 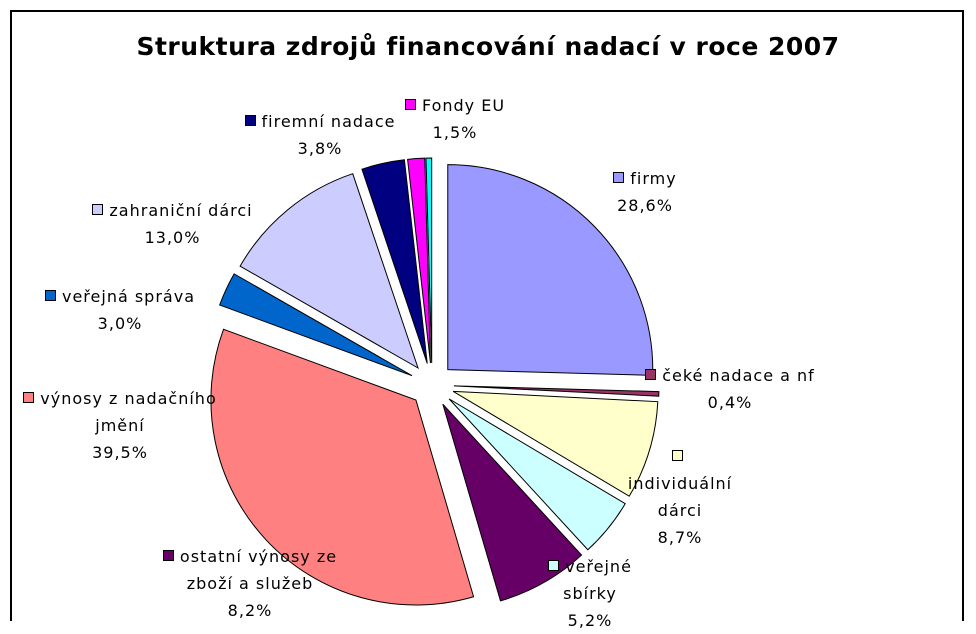 What do you see at coordinates (128, 296) in the screenshot?
I see `slice-name: veřejná správa` at bounding box center [128, 296].